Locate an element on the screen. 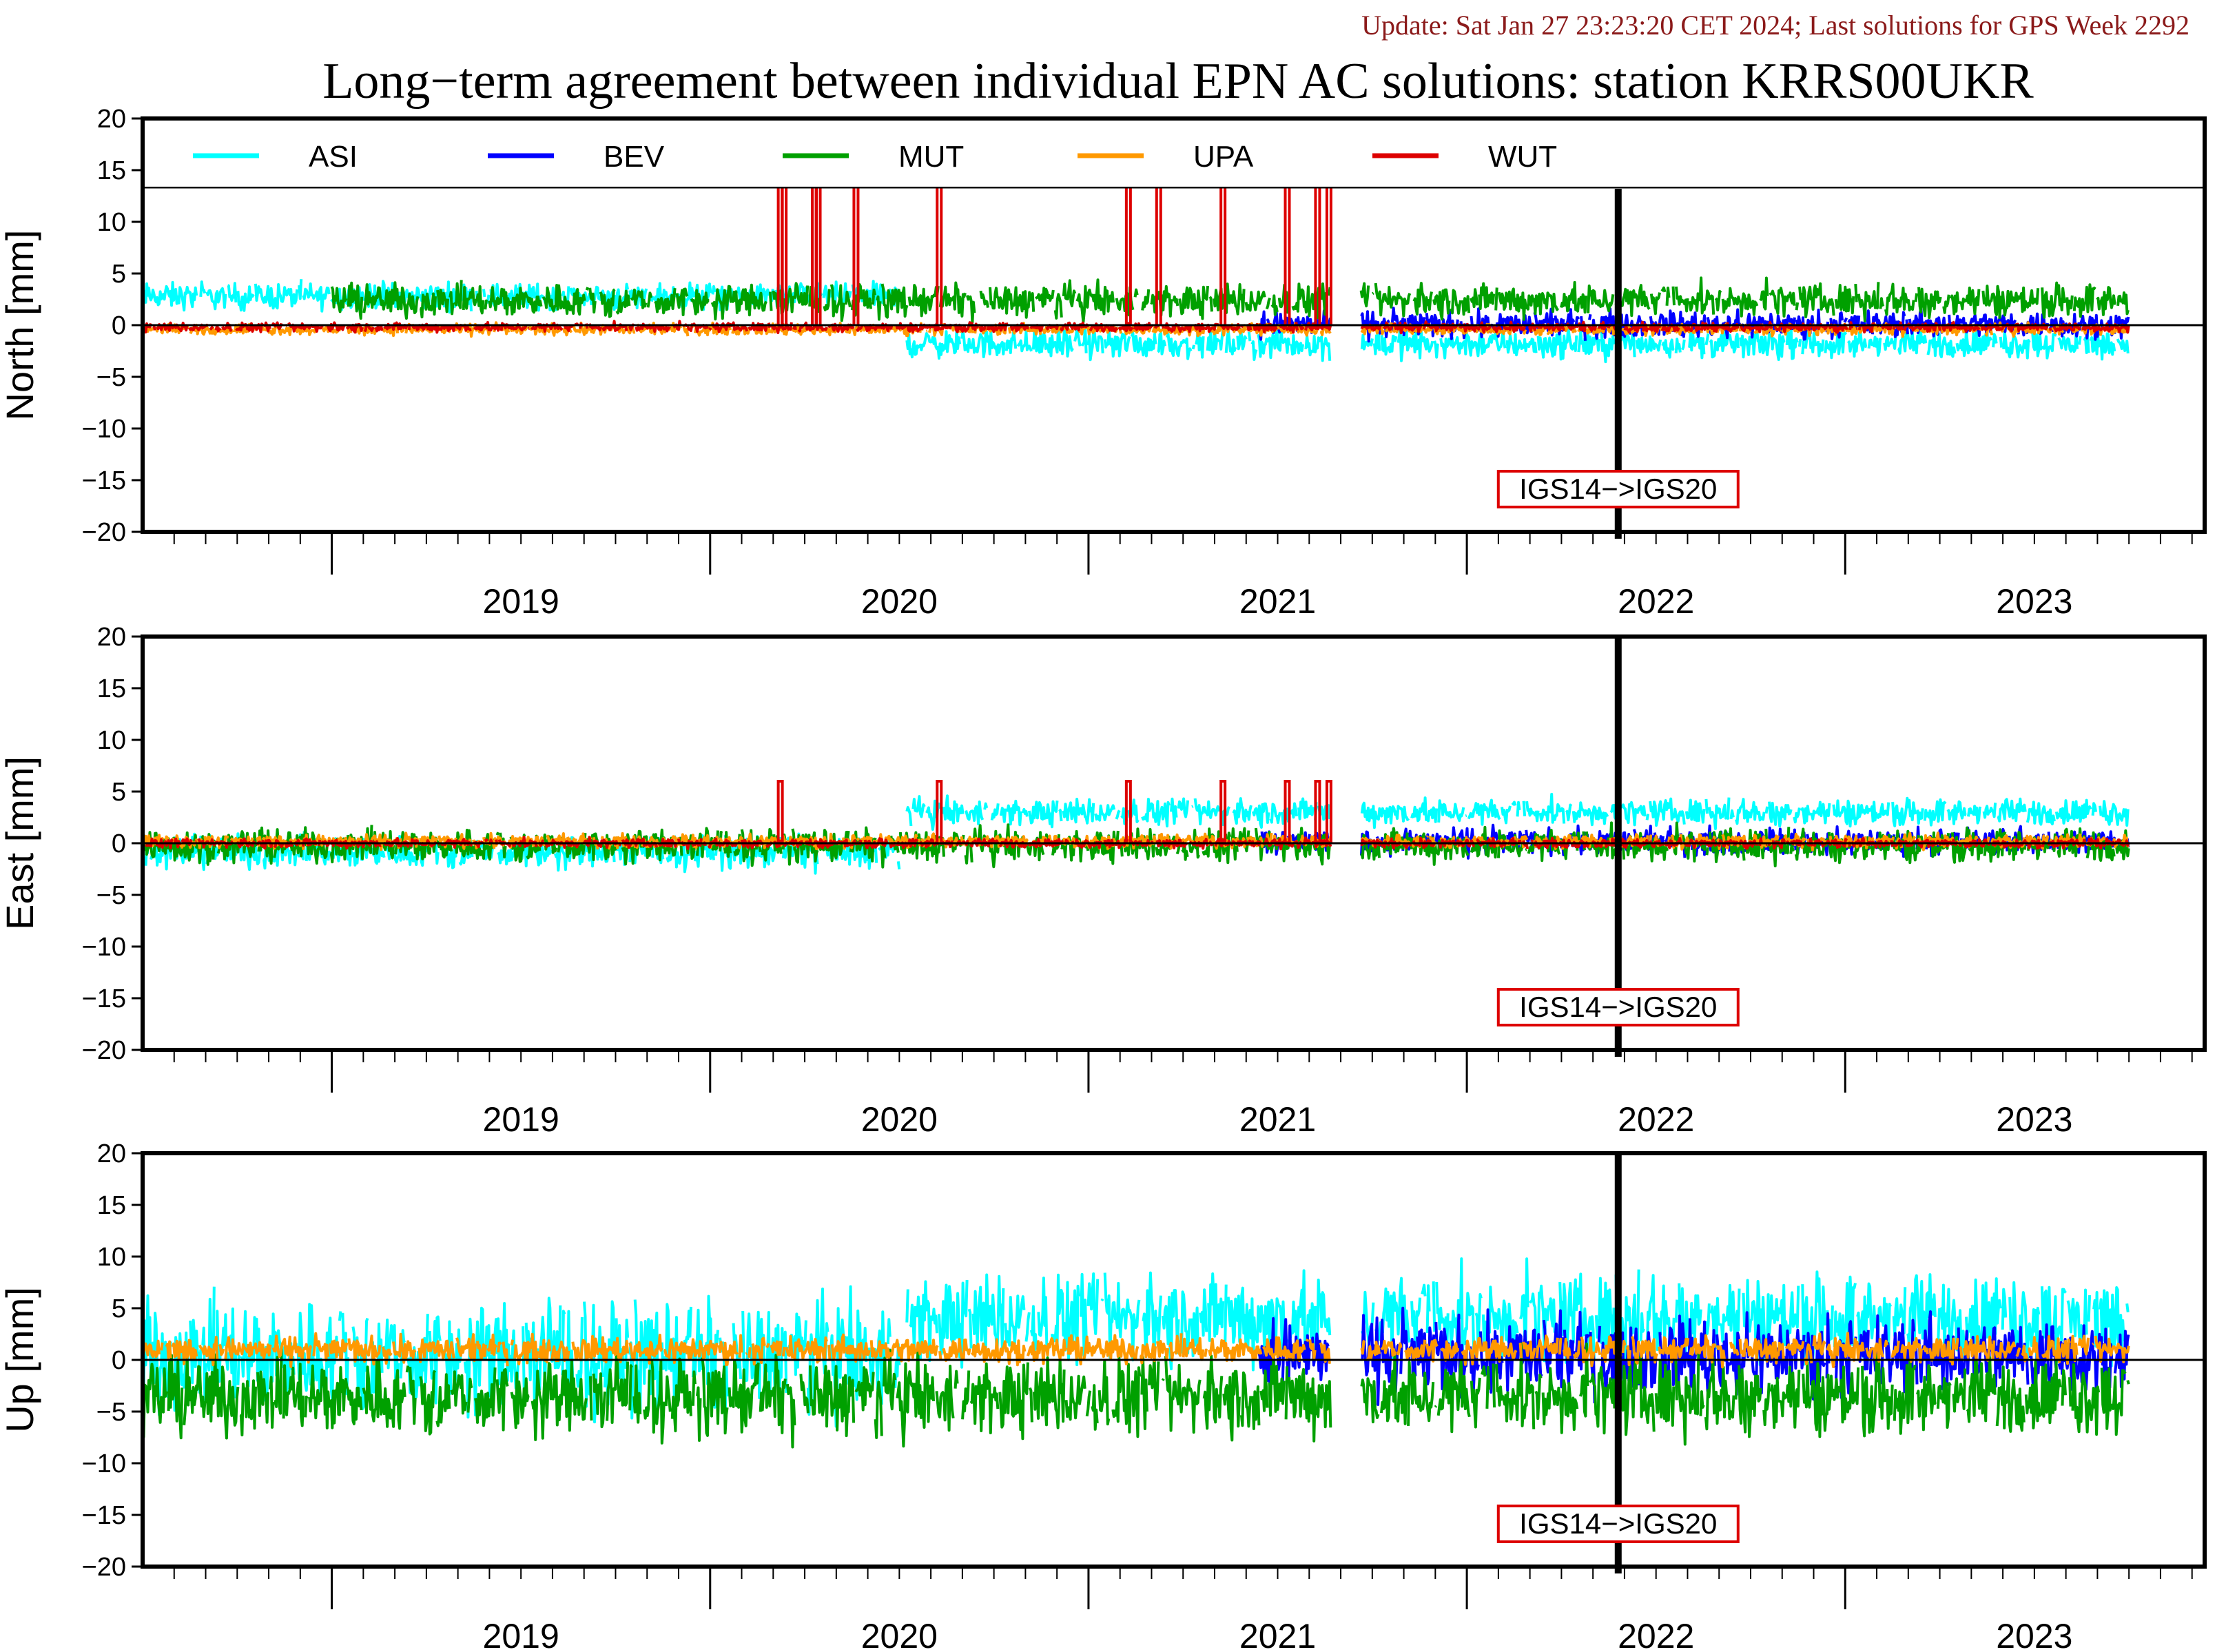  legend-label-mut: MUT is located at coordinates (931, 157).